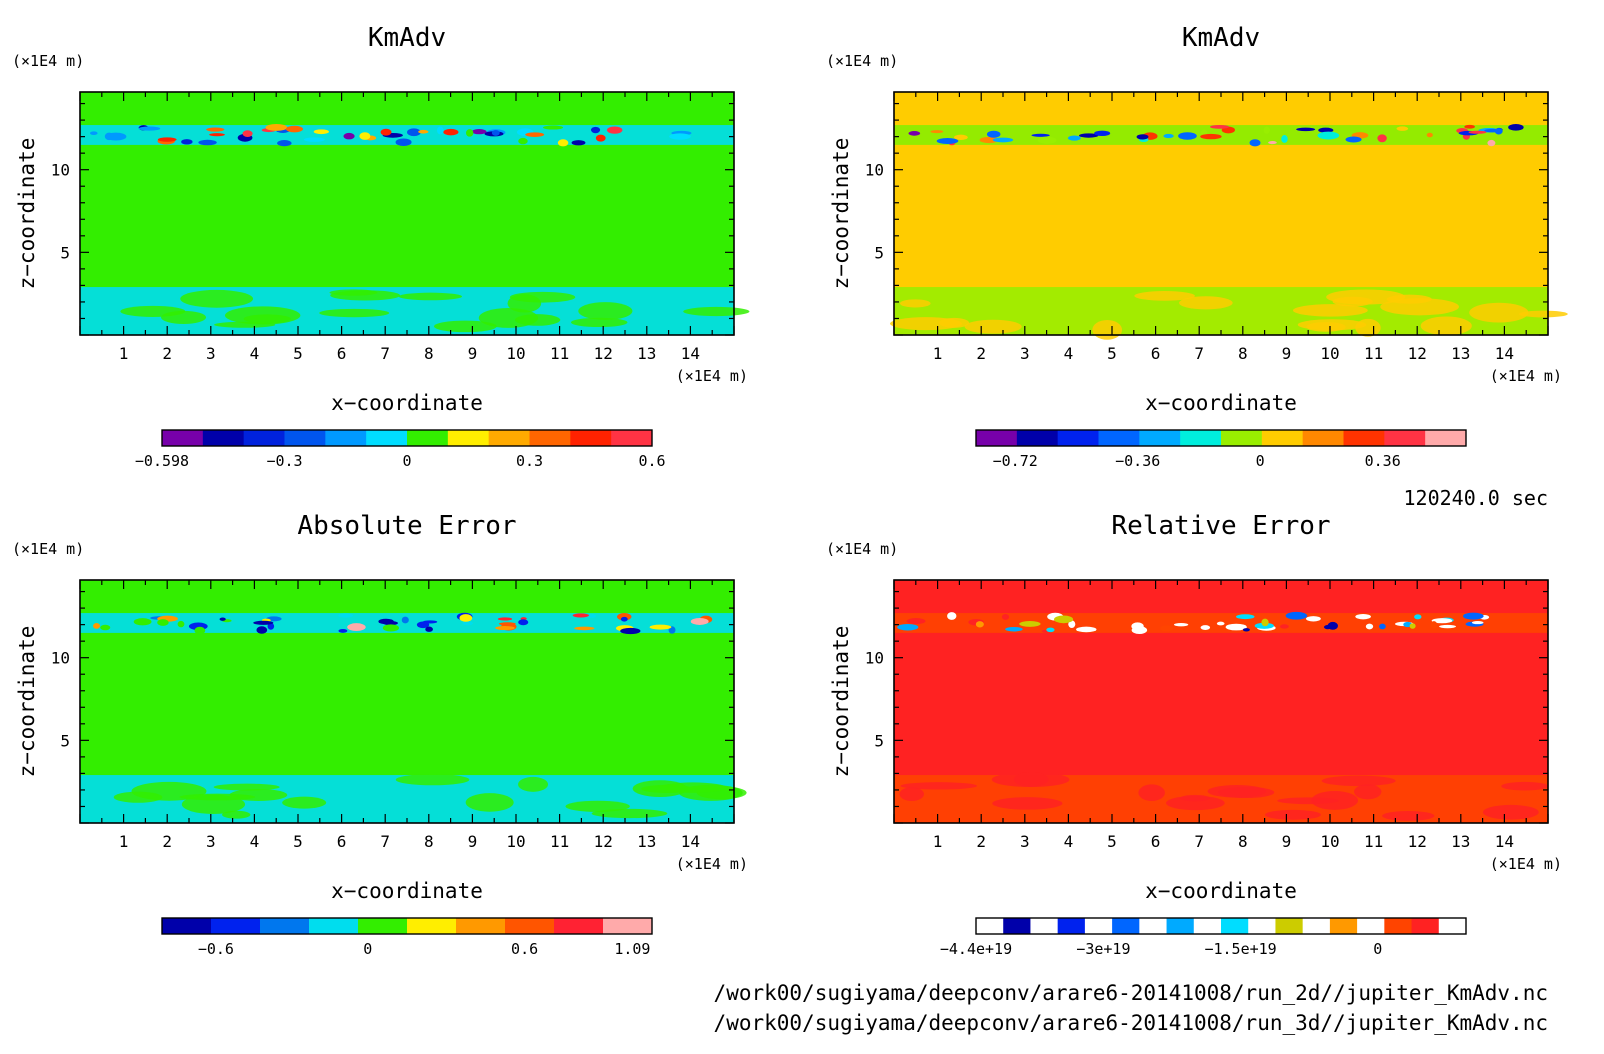  I want to click on colorbar: −0.72 −0.36 0 0.36, so click(1221, 449).